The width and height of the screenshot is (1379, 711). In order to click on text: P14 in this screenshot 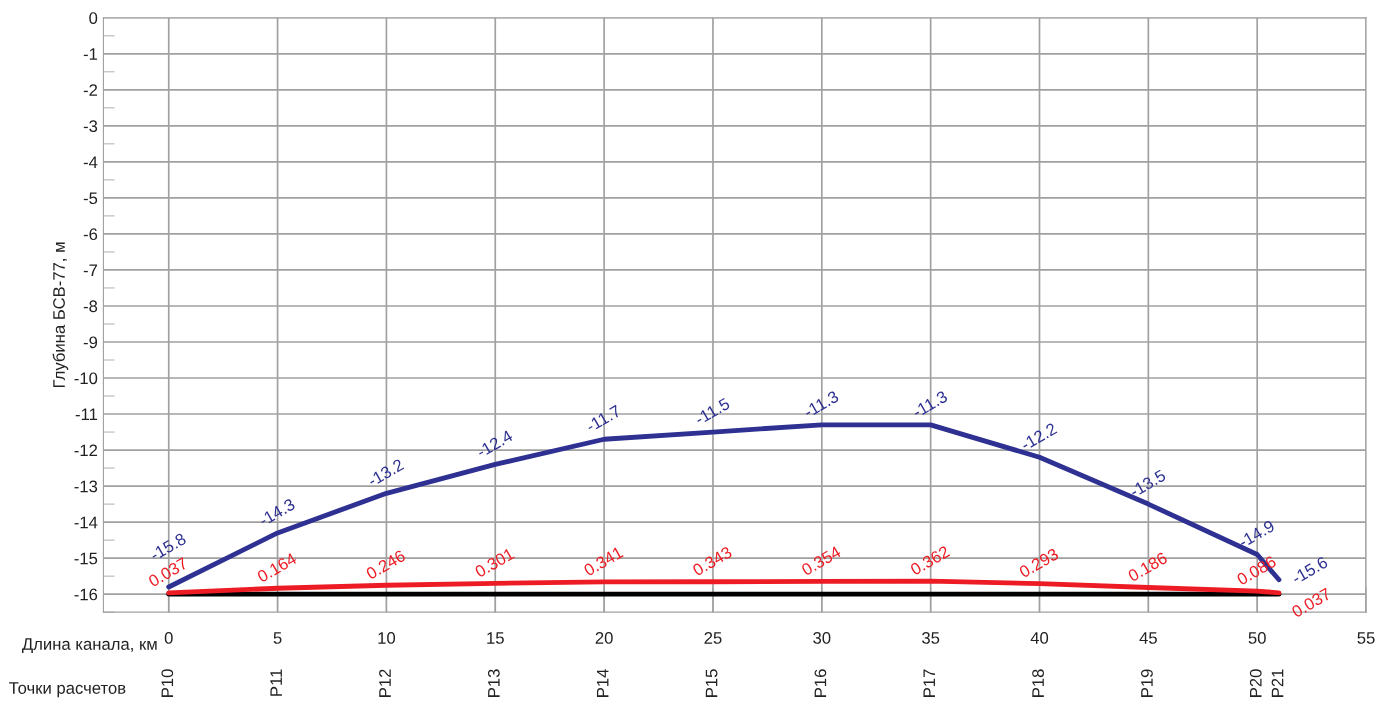, I will do `click(602, 683)`.